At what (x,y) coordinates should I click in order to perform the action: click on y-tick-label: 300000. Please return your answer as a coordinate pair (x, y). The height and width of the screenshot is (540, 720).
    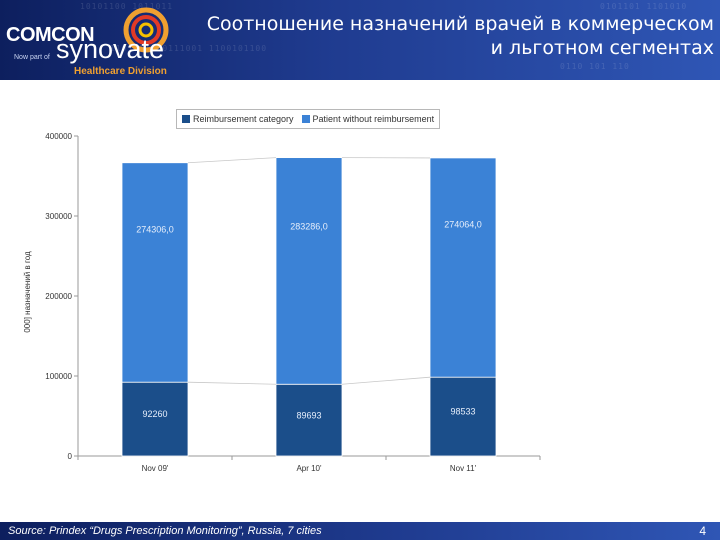
    Looking at the image, I should click on (58, 216).